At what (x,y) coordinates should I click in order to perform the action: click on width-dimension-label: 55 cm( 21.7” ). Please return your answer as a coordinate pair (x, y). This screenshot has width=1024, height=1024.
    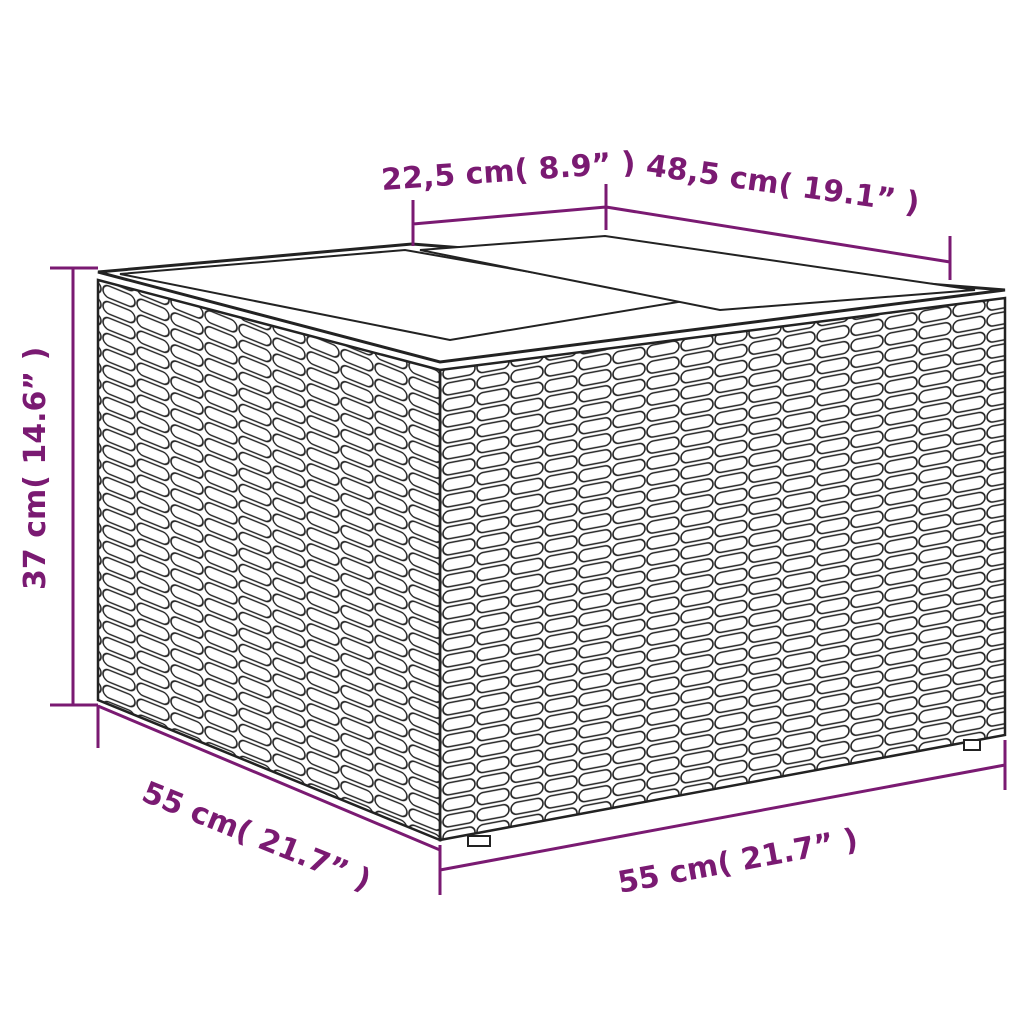
    Looking at the image, I should click on (738, 861).